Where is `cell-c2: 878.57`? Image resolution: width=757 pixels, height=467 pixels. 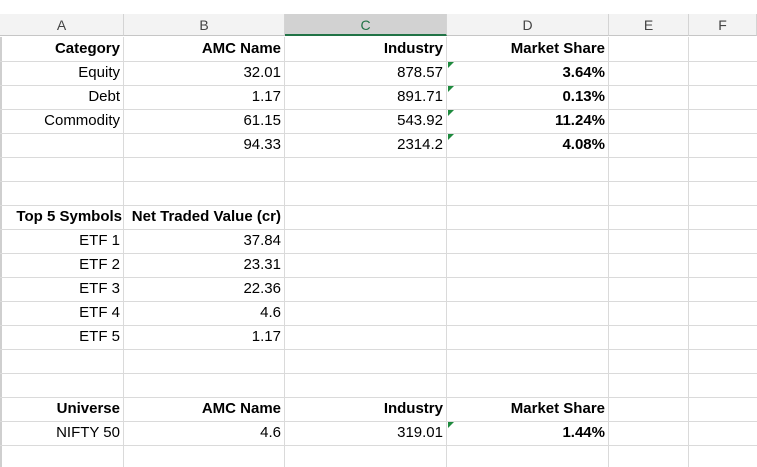 cell-c2: 878.57 is located at coordinates (420, 72).